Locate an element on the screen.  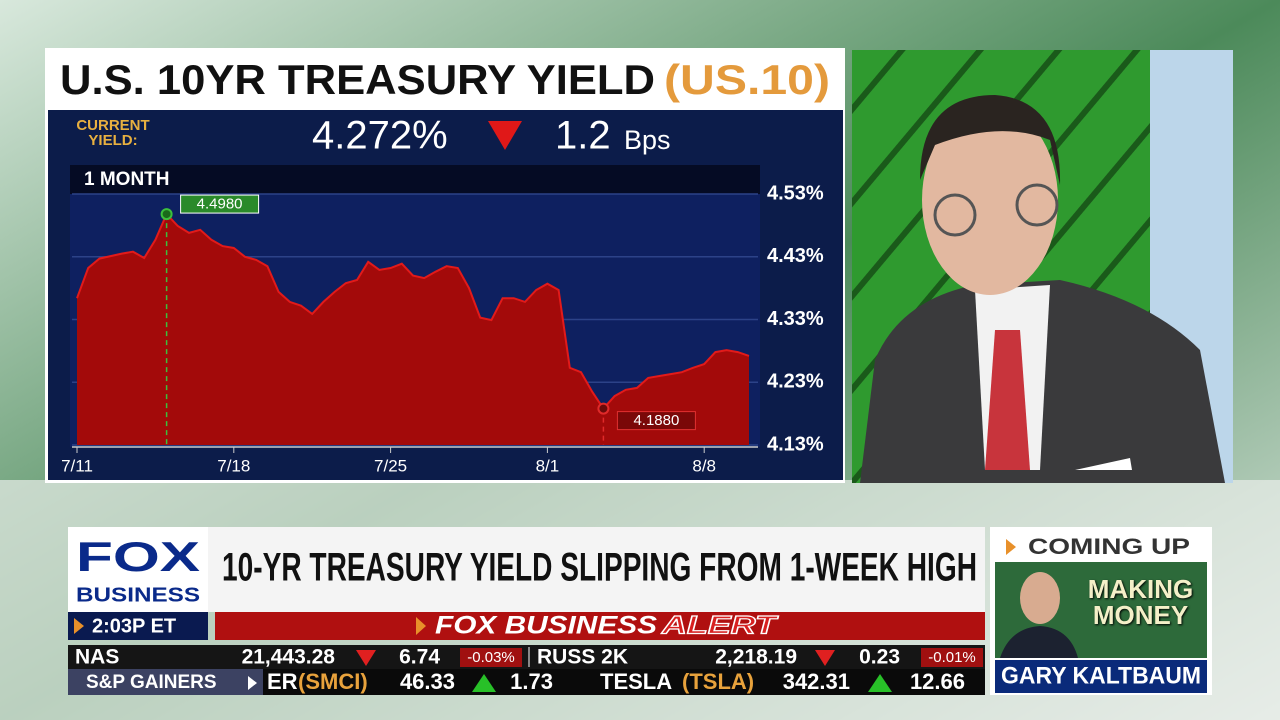
line is located at coordinates (413, 311).